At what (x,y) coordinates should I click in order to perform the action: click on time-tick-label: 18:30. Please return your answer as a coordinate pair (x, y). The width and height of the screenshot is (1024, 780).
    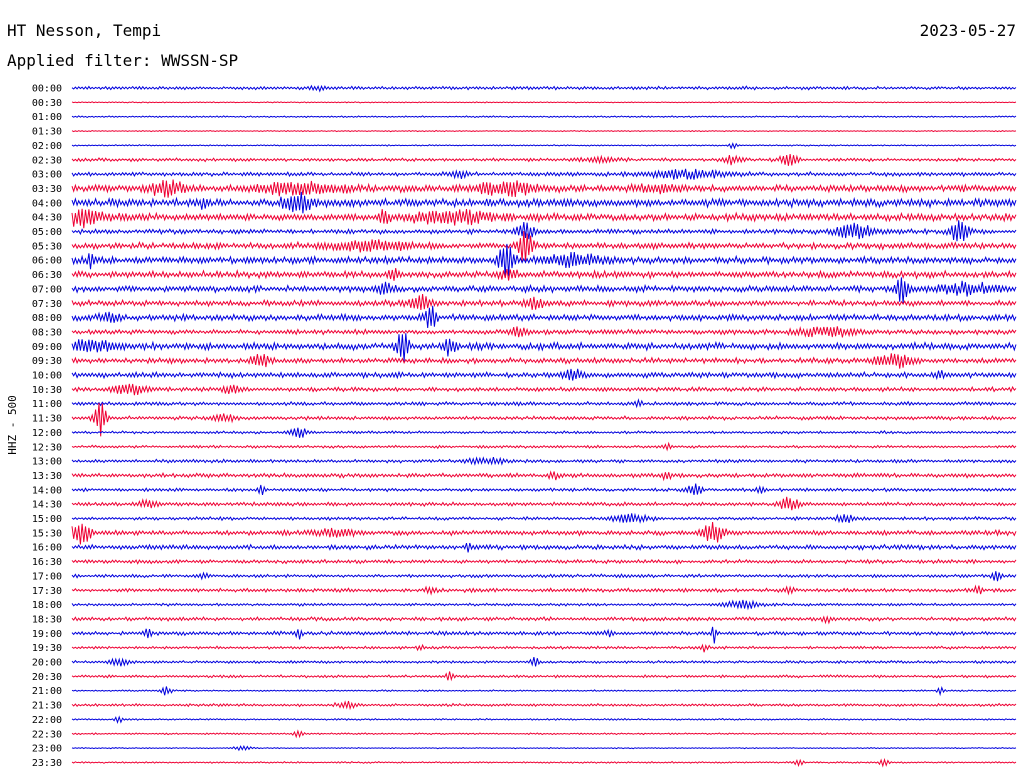
    Looking at the image, I should click on (47, 619).